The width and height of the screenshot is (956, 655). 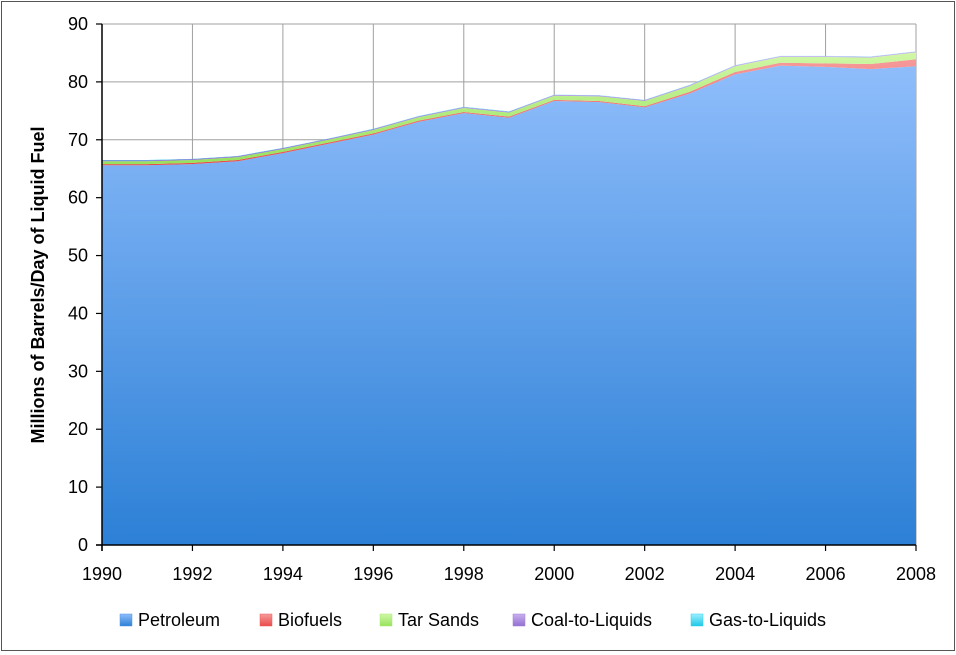 What do you see at coordinates (102, 574) in the screenshot?
I see `x-tick-label: 1990` at bounding box center [102, 574].